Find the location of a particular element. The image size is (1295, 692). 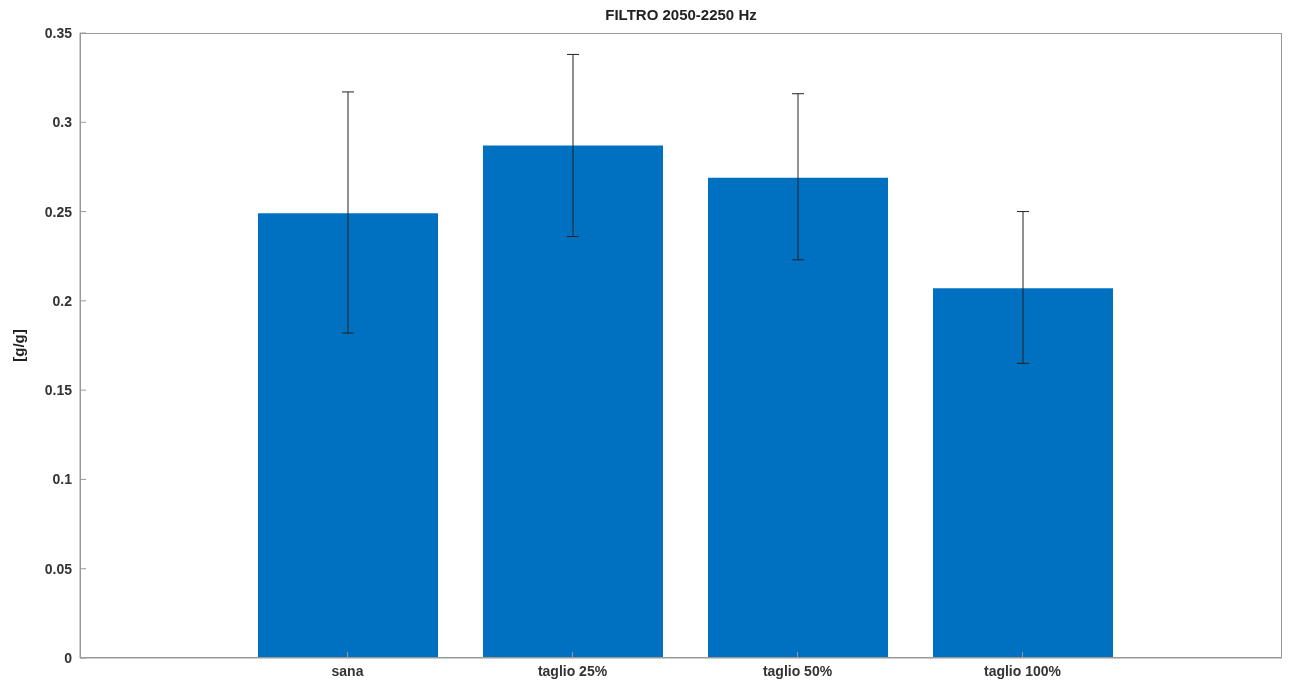

y-tick-label: 0.15 is located at coordinates (58, 390).